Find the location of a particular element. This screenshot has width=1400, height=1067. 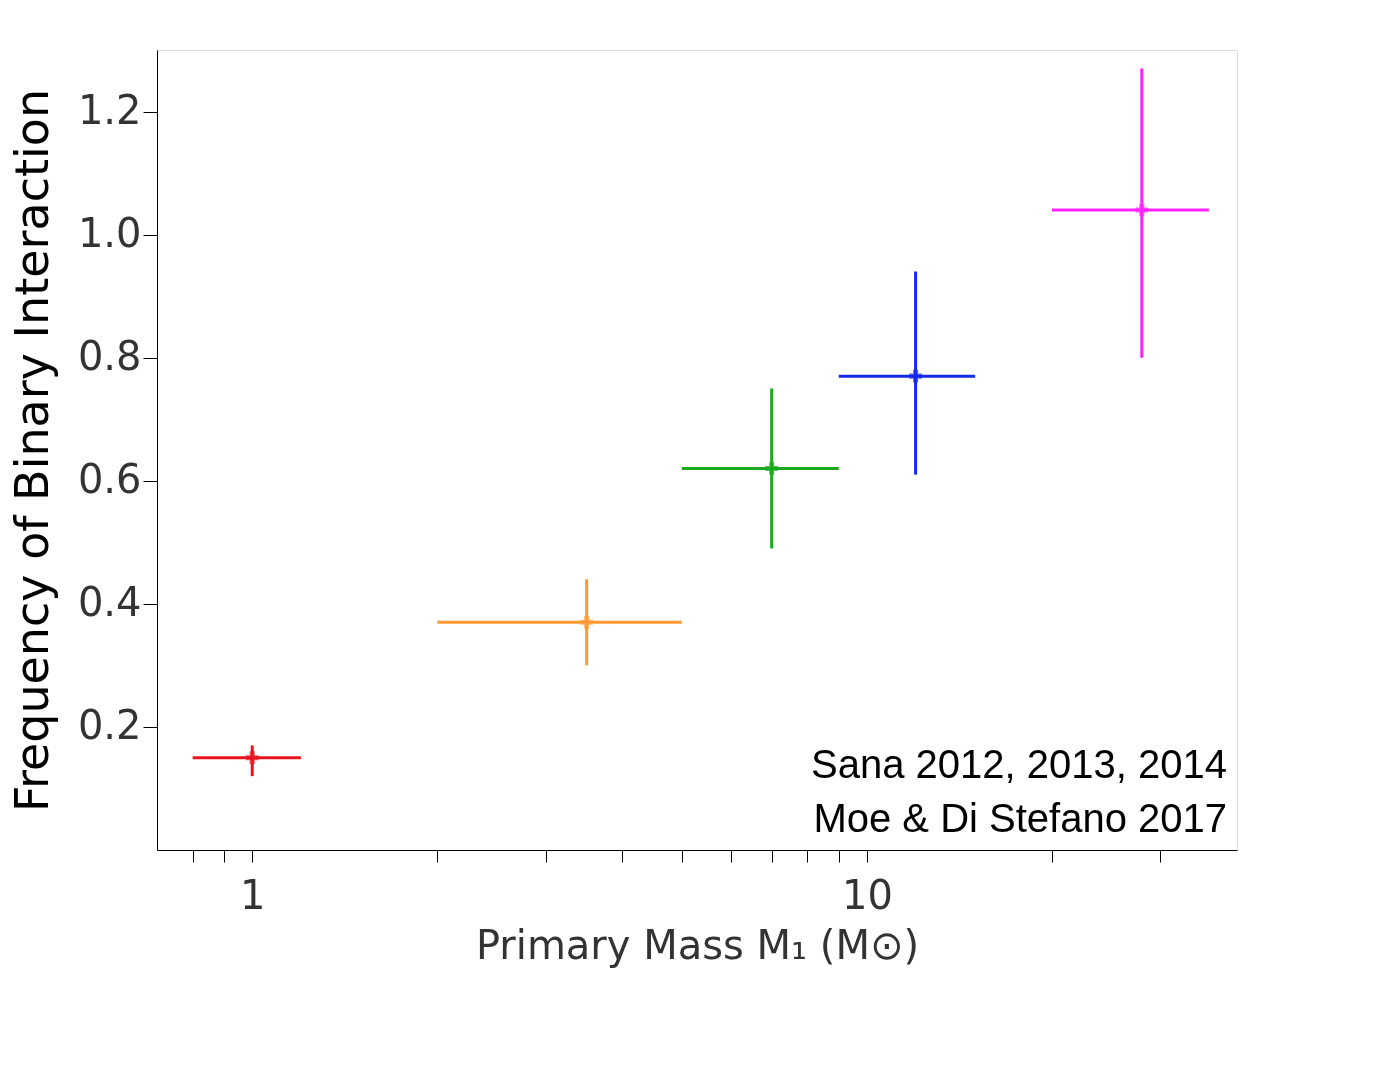

annotation: Moe & Di Stefano 2017 is located at coordinates (1020, 818).